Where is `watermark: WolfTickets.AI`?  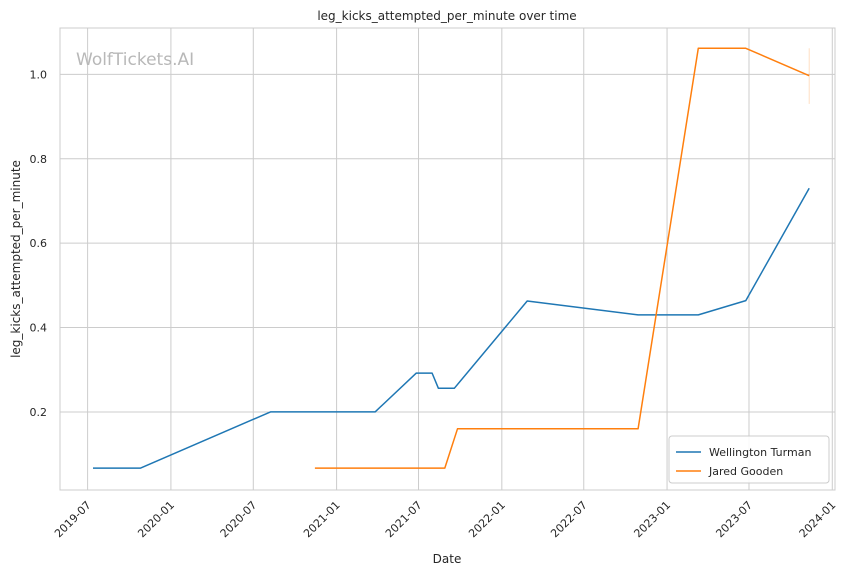
watermark: WolfTickets.AI is located at coordinates (135, 60).